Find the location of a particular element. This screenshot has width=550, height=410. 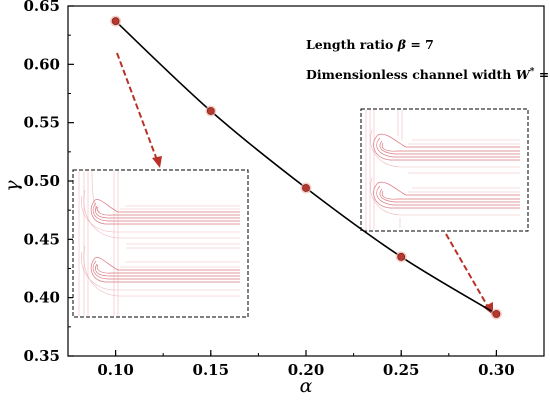

annotation-length-ratio: Length ratio β = 7 is located at coordinates (370, 44).